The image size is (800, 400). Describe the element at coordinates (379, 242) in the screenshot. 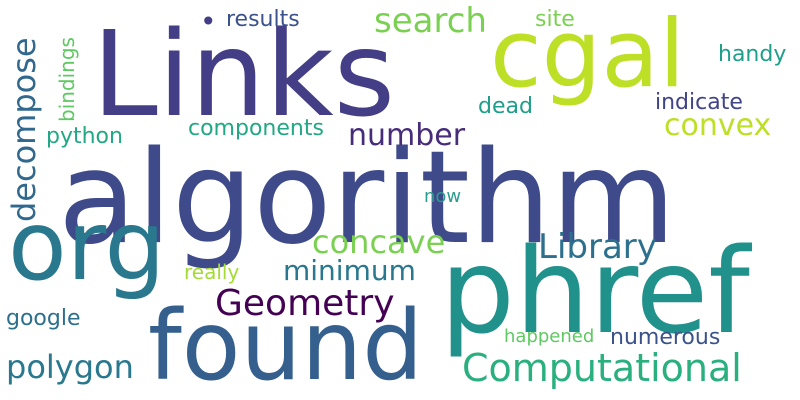

I see `word-concave: concave` at that location.